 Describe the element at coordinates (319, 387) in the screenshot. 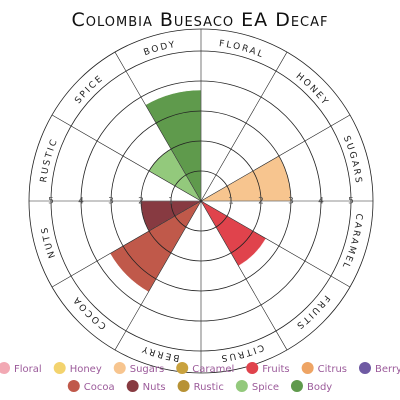

I see `legend-label: Body` at that location.